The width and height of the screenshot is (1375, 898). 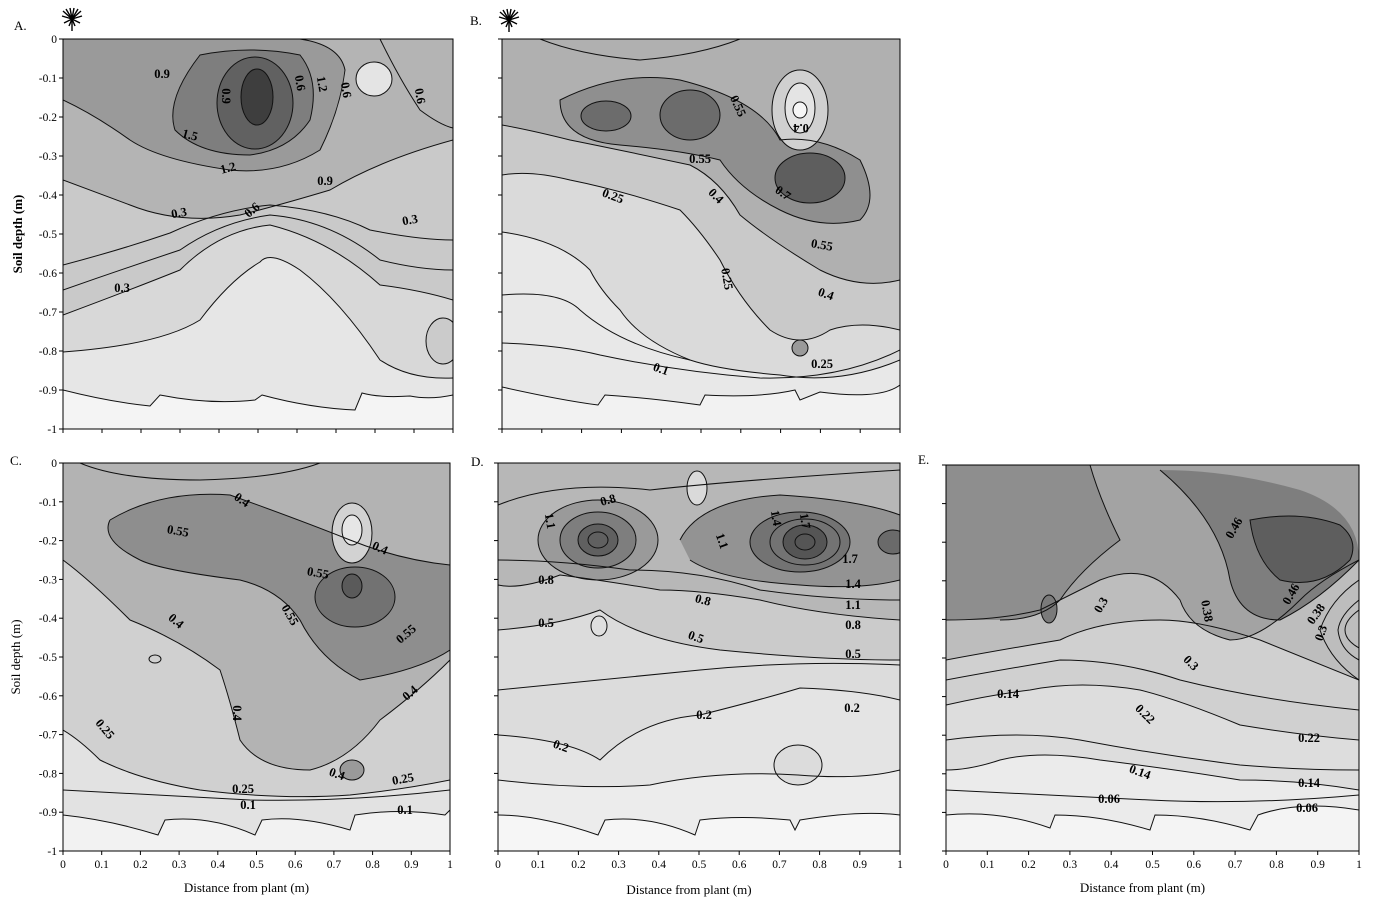 What do you see at coordinates (48, 774) in the screenshot?
I see `panel-c-y-tick-label: -0.8` at bounding box center [48, 774].